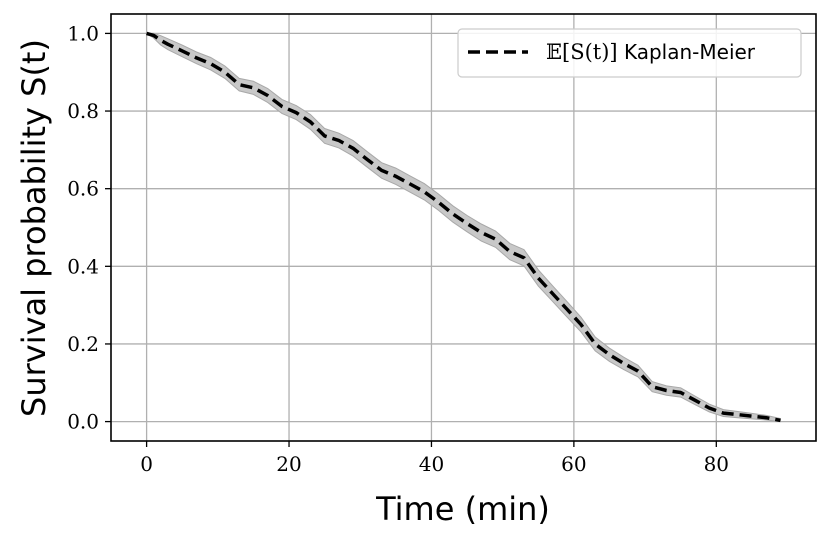 This screenshot has width=831, height=543. What do you see at coordinates (83, 227) in the screenshot?
I see `y-tick-labels: 0.0 0.2 0.4 0.6 0.8 1.0` at bounding box center [83, 227].